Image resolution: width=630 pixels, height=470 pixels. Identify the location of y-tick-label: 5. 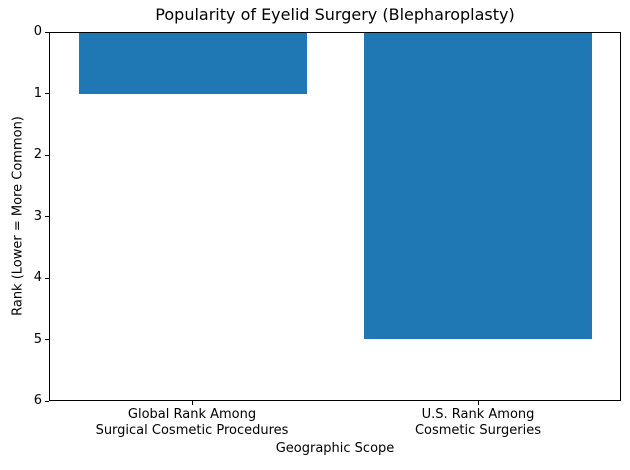
(37, 339).